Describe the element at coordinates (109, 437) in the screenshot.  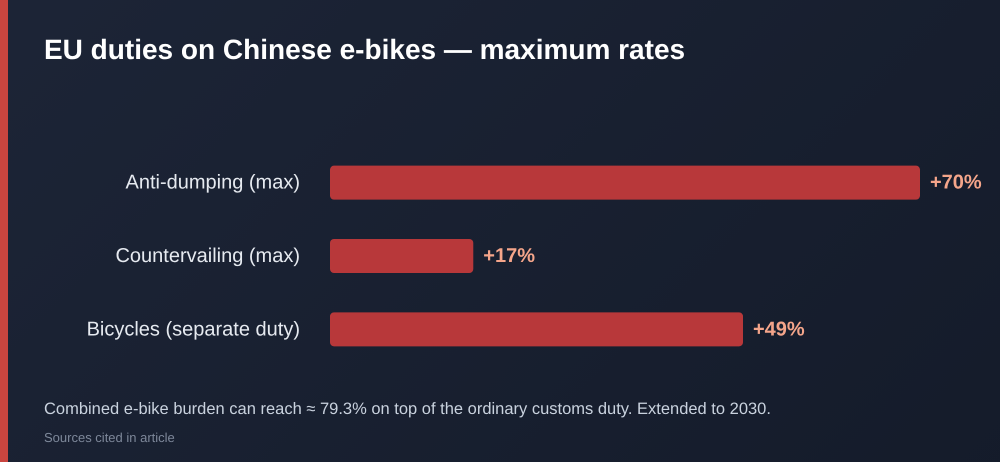
I see `source-note: Sources cited in article` at that location.